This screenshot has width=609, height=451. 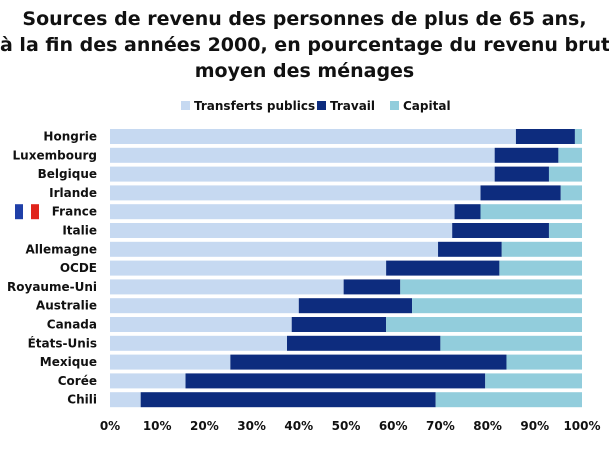 What do you see at coordinates (427, 106) in the screenshot?
I see `legend-label: Capital` at bounding box center [427, 106].